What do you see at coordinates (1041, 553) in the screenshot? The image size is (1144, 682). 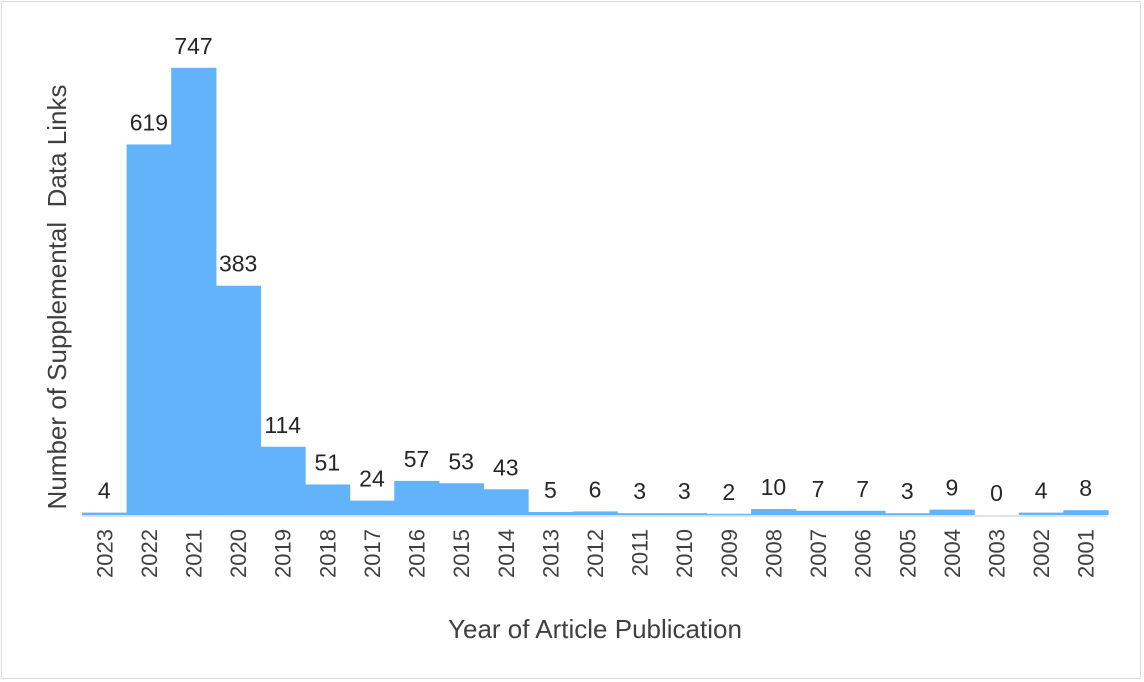 I see `x-tick-2002: 2002` at bounding box center [1041, 553].